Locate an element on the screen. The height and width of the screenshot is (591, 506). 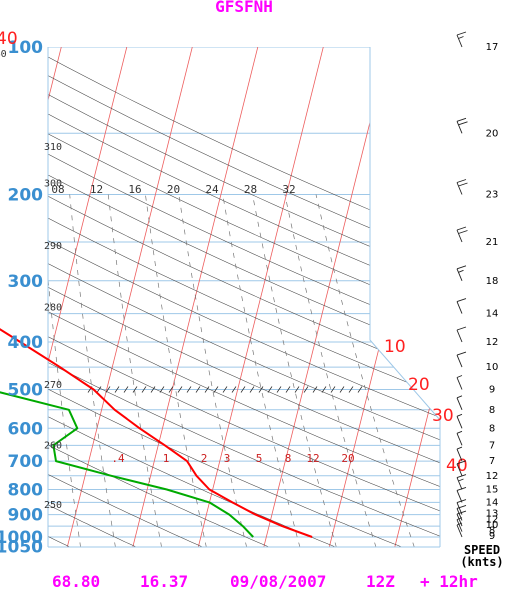
mixing-ratio-label: 2 is located at coordinates (204, 458).